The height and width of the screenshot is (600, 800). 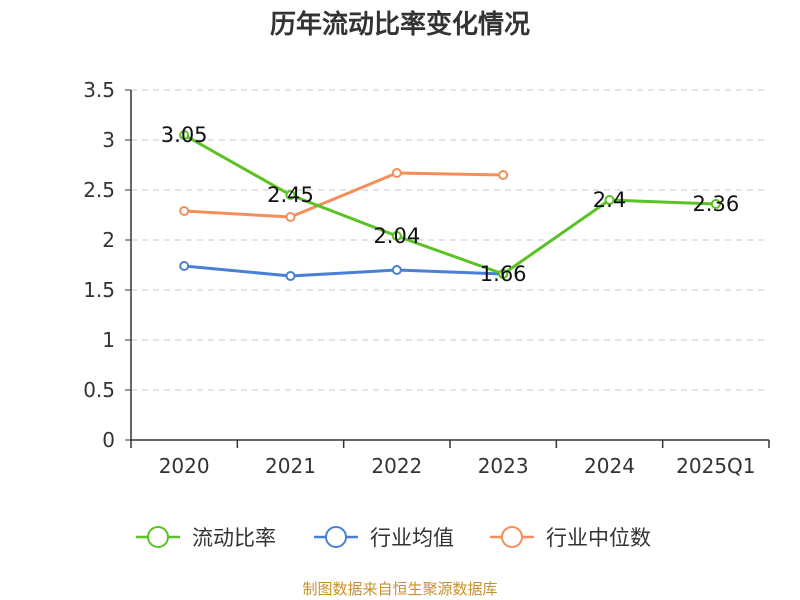 What do you see at coordinates (99, 290) in the screenshot?
I see `y-tick-label: 1.5` at bounding box center [99, 290].